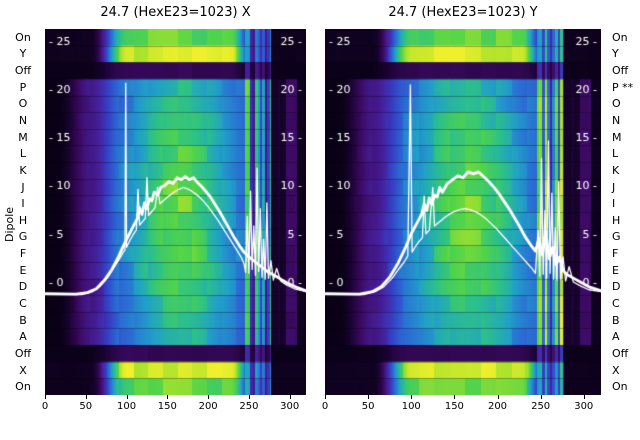  Describe the element at coordinates (23, 370) in the screenshot. I see `left-channel-label: X` at that location.